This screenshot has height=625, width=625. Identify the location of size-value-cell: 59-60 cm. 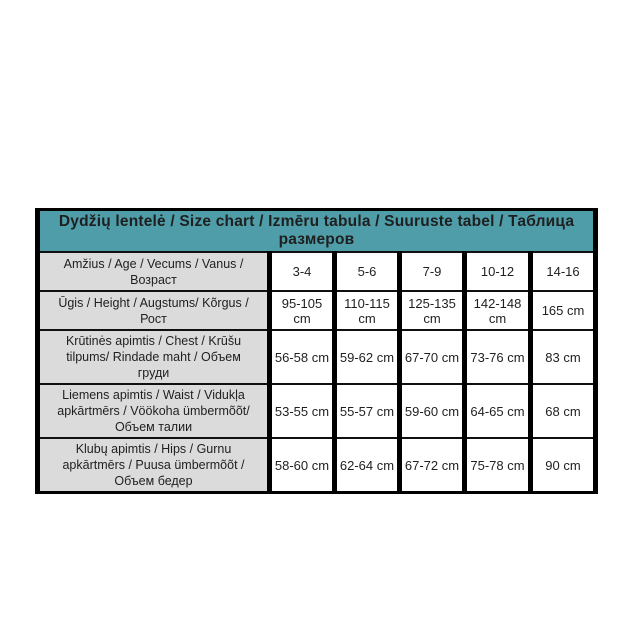
(432, 411).